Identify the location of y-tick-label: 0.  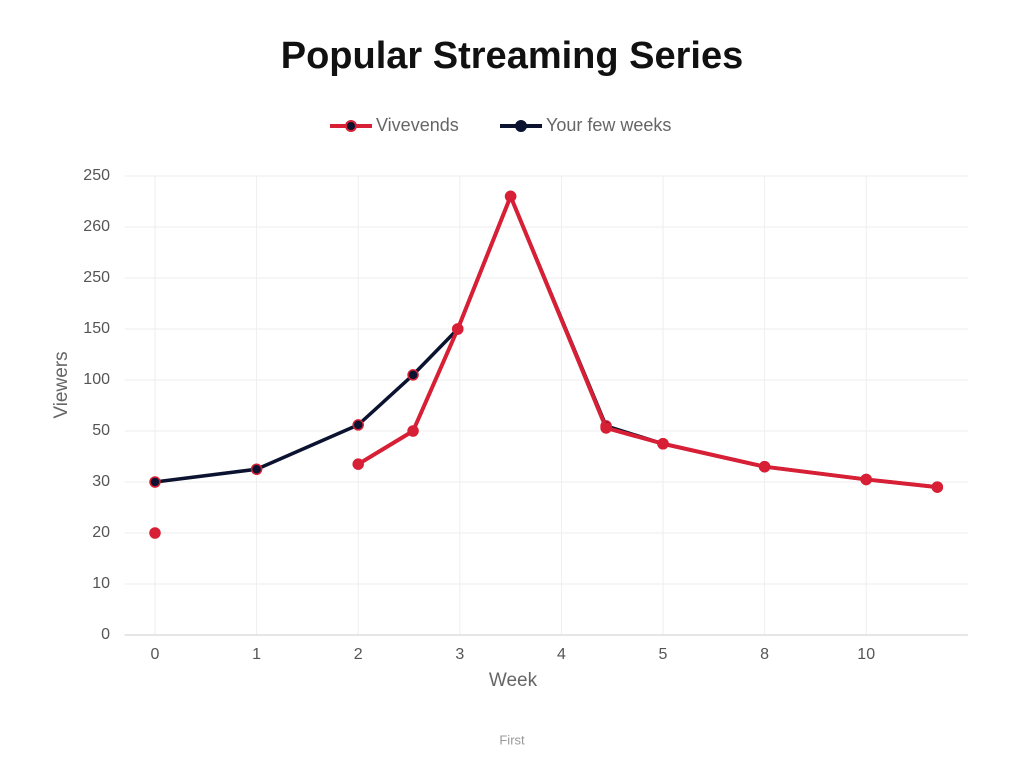
(105, 634).